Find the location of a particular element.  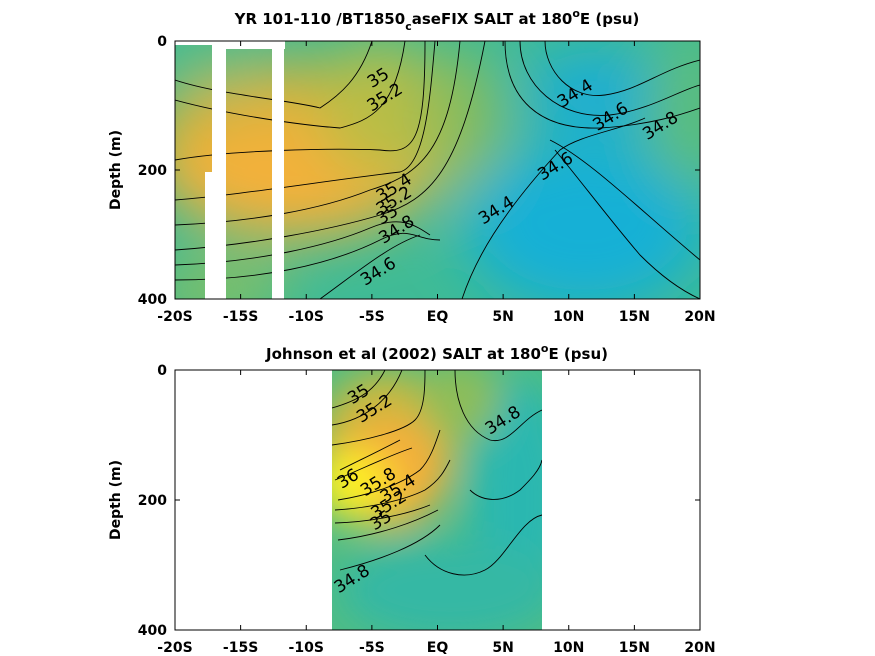

top-missing-data is located at coordinates (230, 170).